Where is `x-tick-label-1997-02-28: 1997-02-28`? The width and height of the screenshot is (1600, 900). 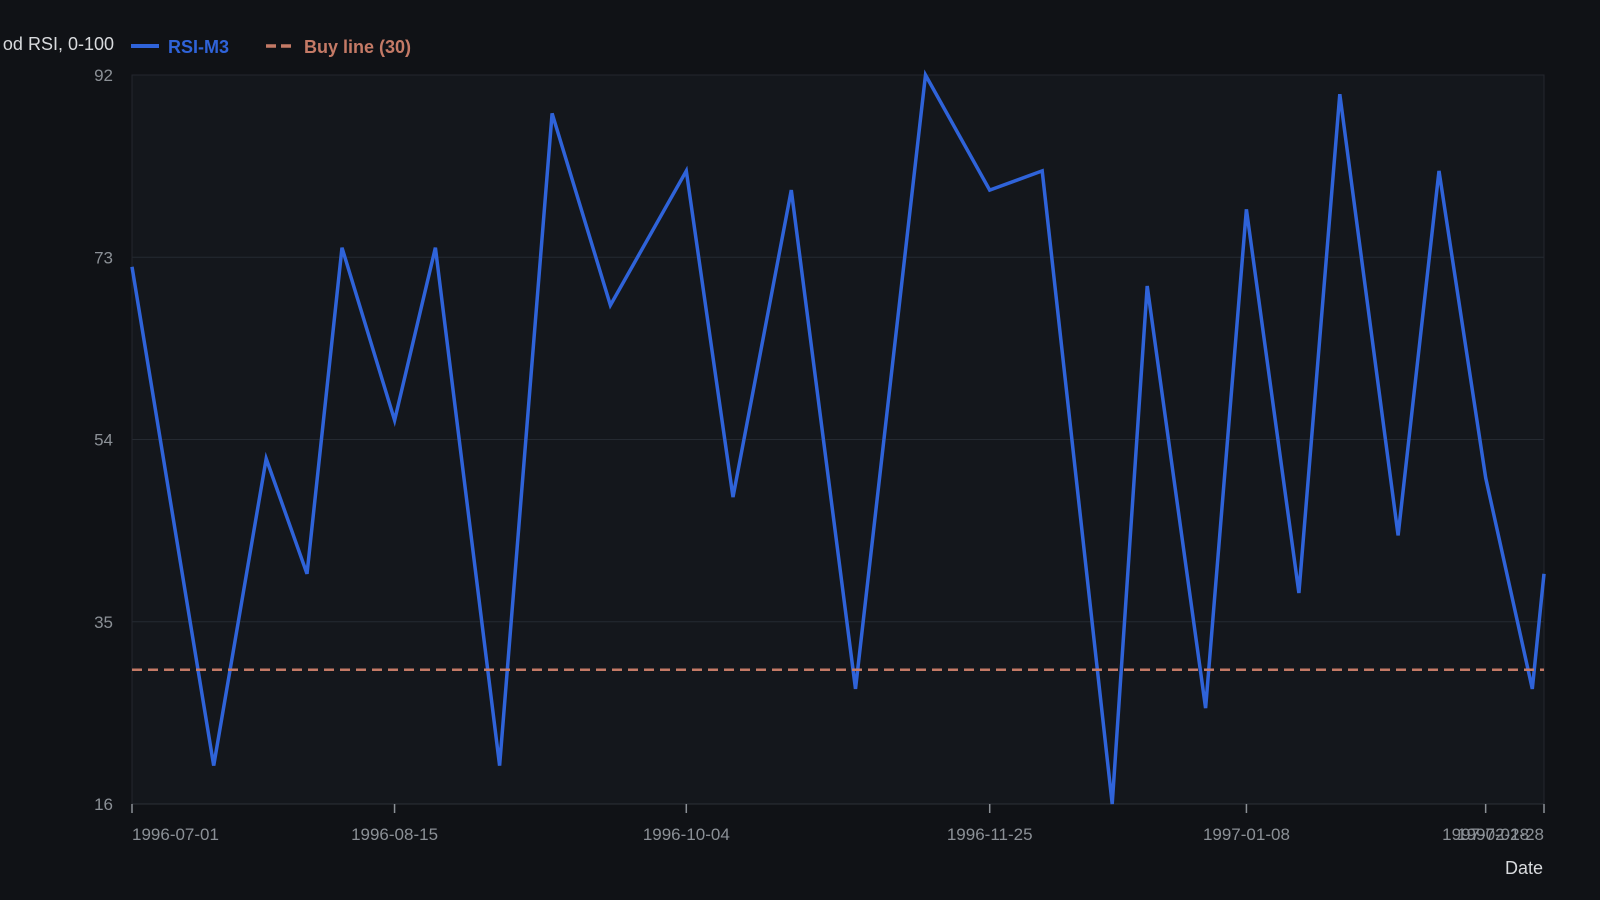 x-tick-label-1997-02-28: 1997-02-28 is located at coordinates (1500, 834).